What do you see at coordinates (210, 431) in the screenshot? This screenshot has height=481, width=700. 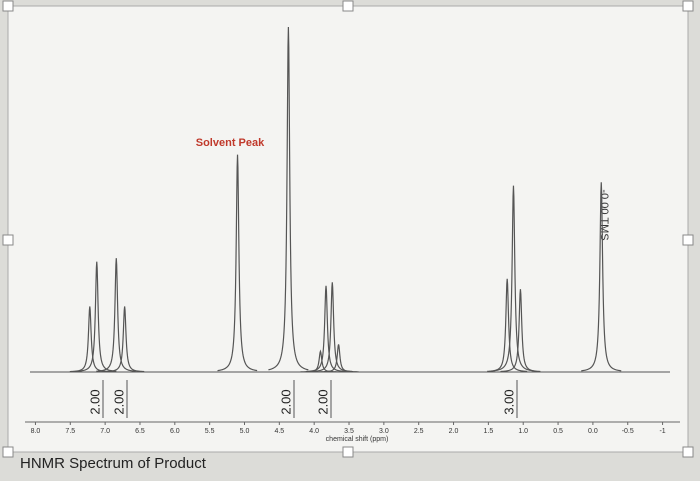 I see `x-tick-label: 5.5` at bounding box center [210, 431].